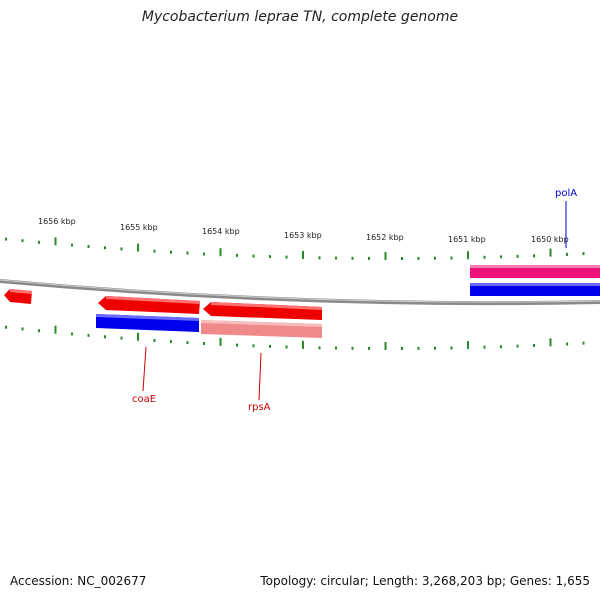 Image resolution: width=600 pixels, height=600 pixels. Describe the element at coordinates (295, 248) in the screenshot. I see `upper-tick-marks` at that location.